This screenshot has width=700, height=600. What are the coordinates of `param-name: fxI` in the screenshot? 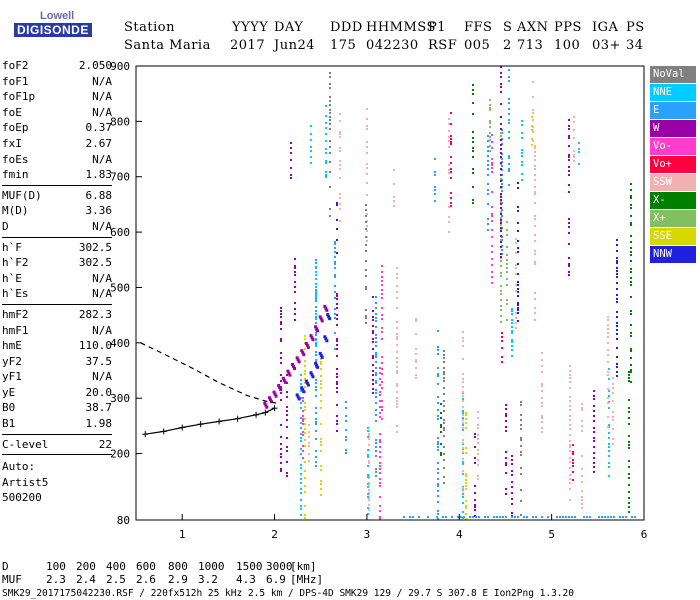 It's located at (12, 143).